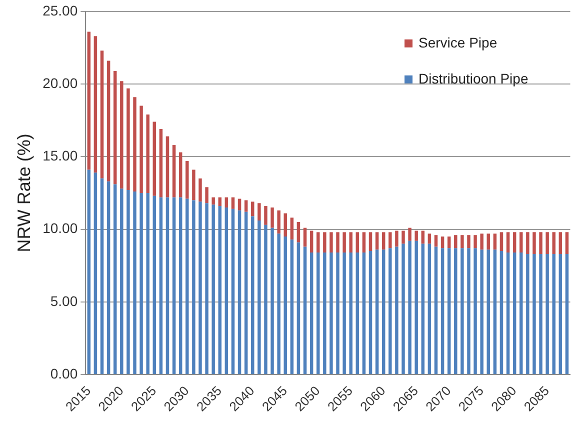 The width and height of the screenshot is (581, 422). What do you see at coordinates (60, 10) in the screenshot?
I see `y-tick-label: 25.00` at bounding box center [60, 10].